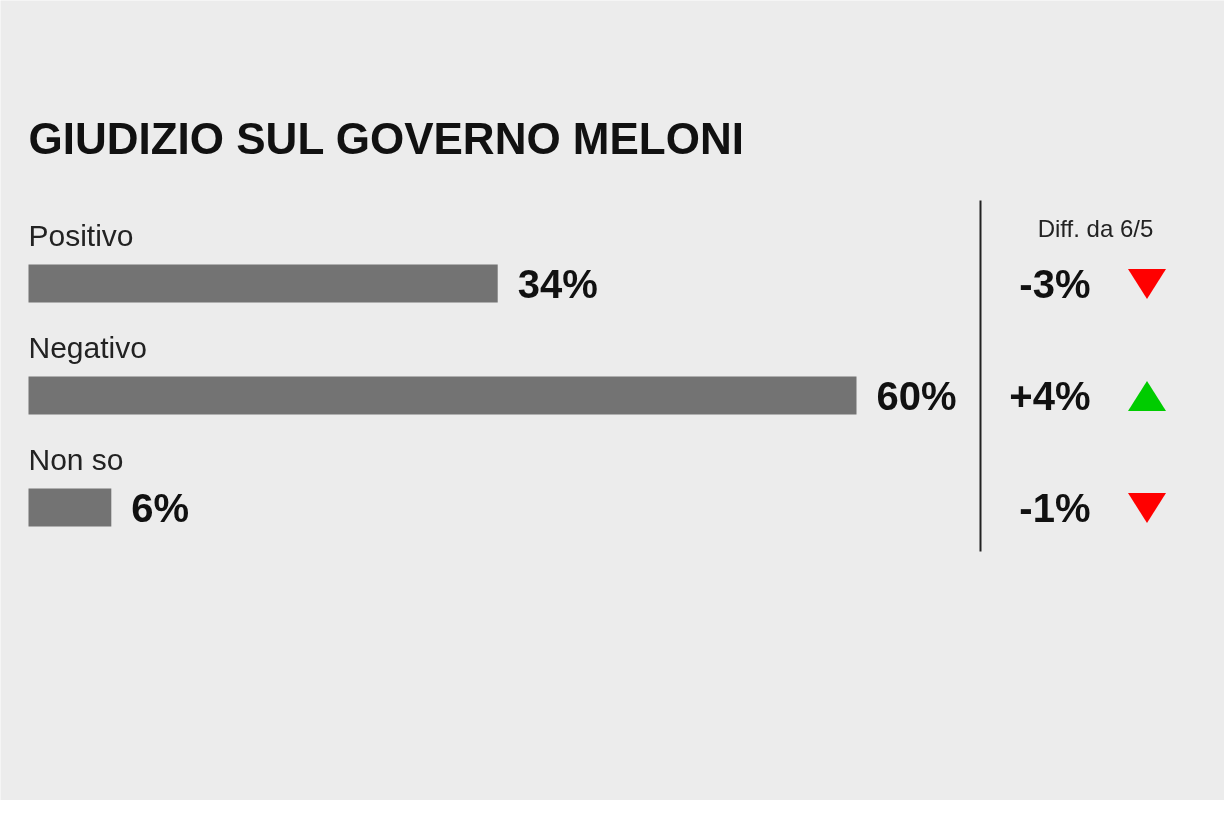 This screenshot has height=821, width=1224. I want to click on y-tick-label: Non so, so click(76, 459).